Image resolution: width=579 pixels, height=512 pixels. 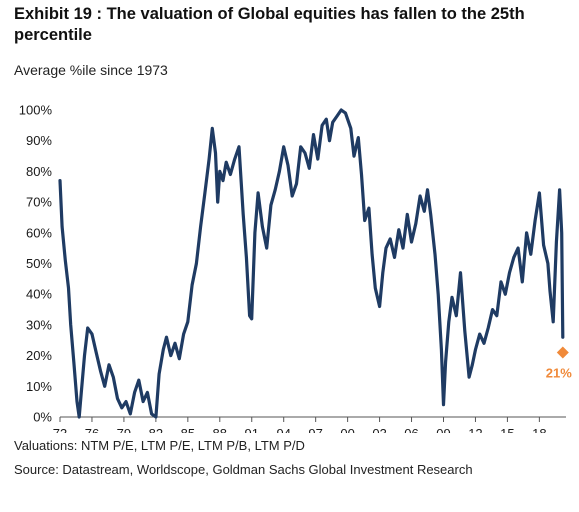 I want to click on y-tick-label: 60%, so click(x=39, y=232).